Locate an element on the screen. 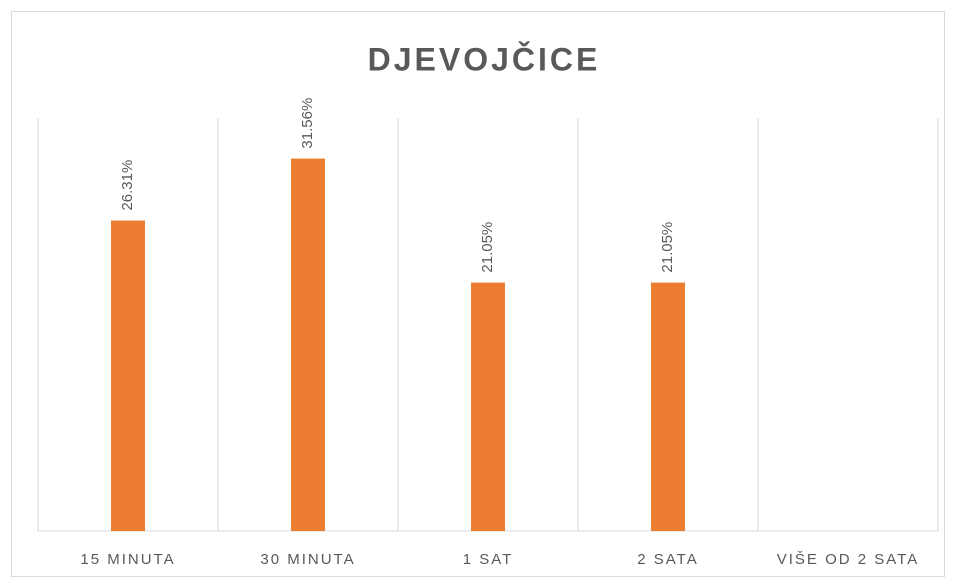 This screenshot has width=956, height=581. x-tick-label: 2 SATA is located at coordinates (667, 559).